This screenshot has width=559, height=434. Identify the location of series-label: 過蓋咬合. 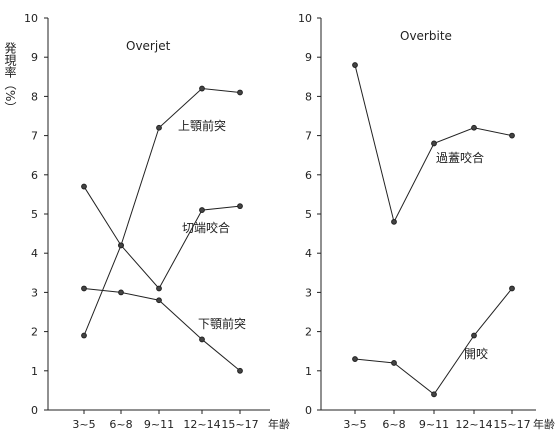
(460, 157).